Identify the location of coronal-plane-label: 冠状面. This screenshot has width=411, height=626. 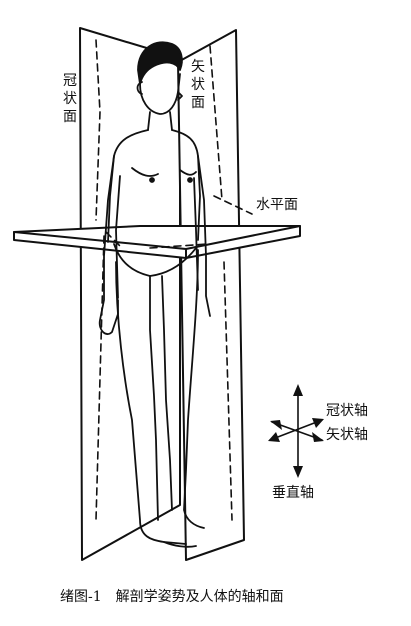
(70, 99).